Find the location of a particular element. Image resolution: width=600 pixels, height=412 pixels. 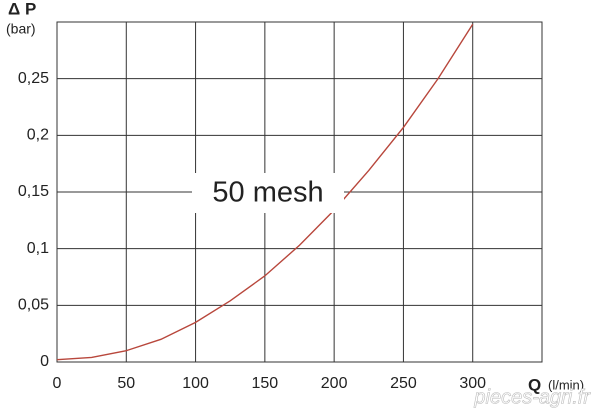

x-tick-label: 100 is located at coordinates (195, 383).